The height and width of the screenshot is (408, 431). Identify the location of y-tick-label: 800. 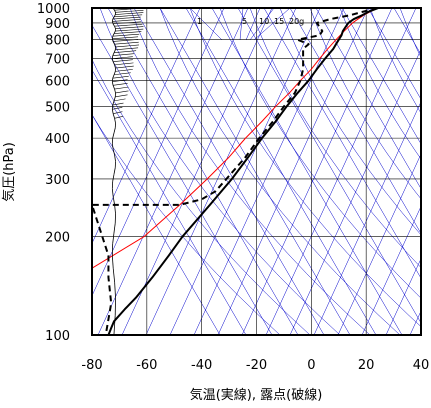
(57, 41).